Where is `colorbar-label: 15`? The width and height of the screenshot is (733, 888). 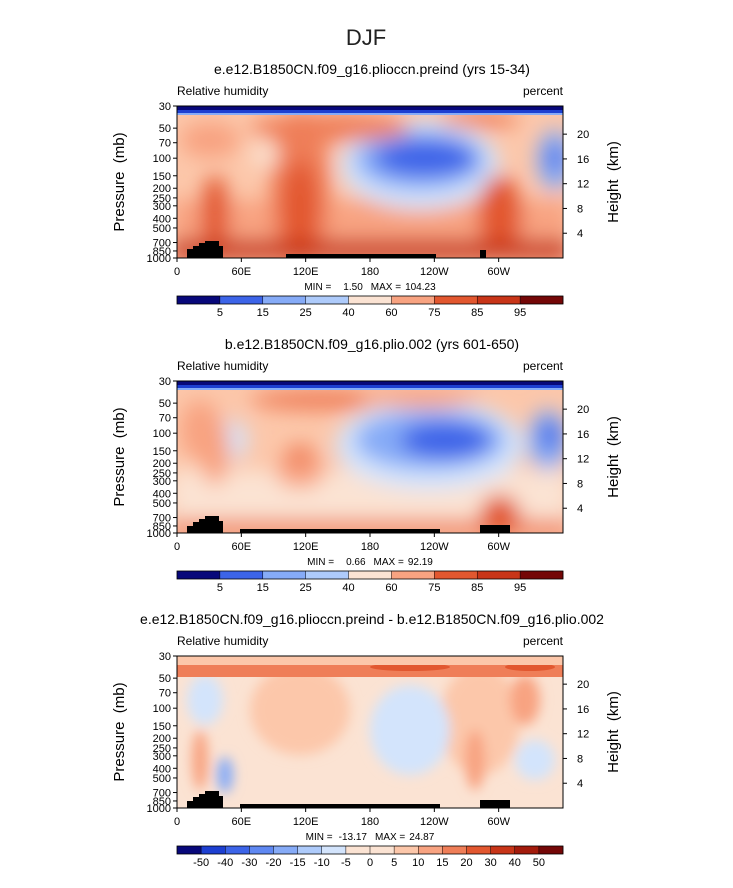
colorbar-label: 15 is located at coordinates (442, 863).